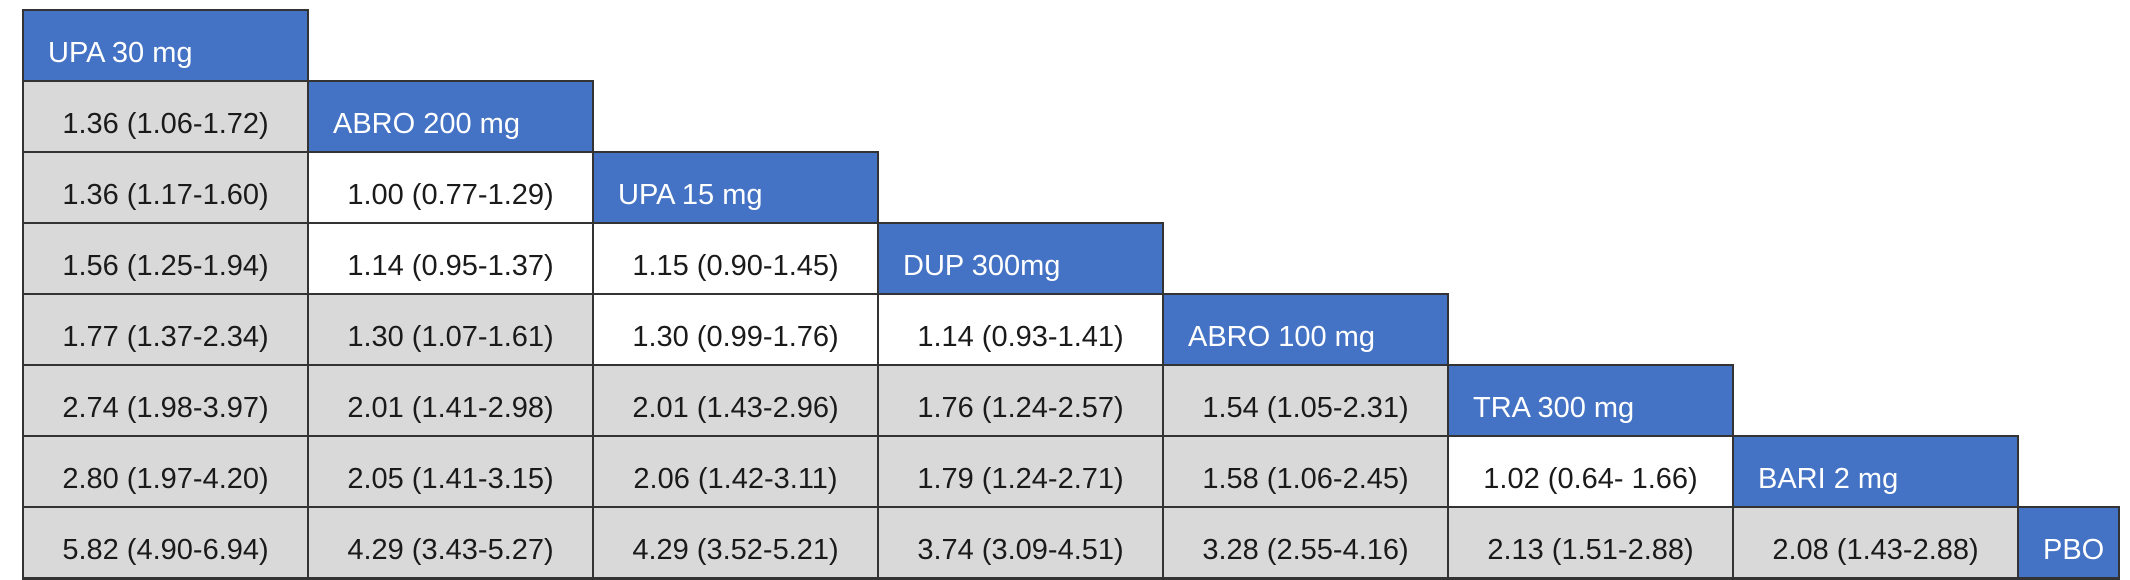 This screenshot has height=580, width=2130. I want to click on comparison-cell: 1.76 (1.24-2.57), so click(1020, 400).